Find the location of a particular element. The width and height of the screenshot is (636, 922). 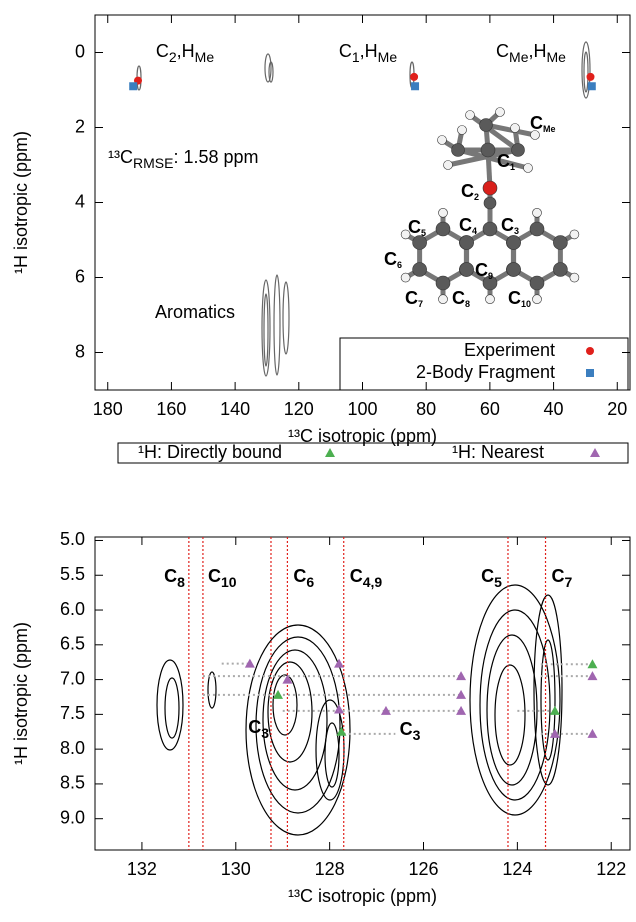

annotation-part: RMSE is located at coordinates (153, 163).